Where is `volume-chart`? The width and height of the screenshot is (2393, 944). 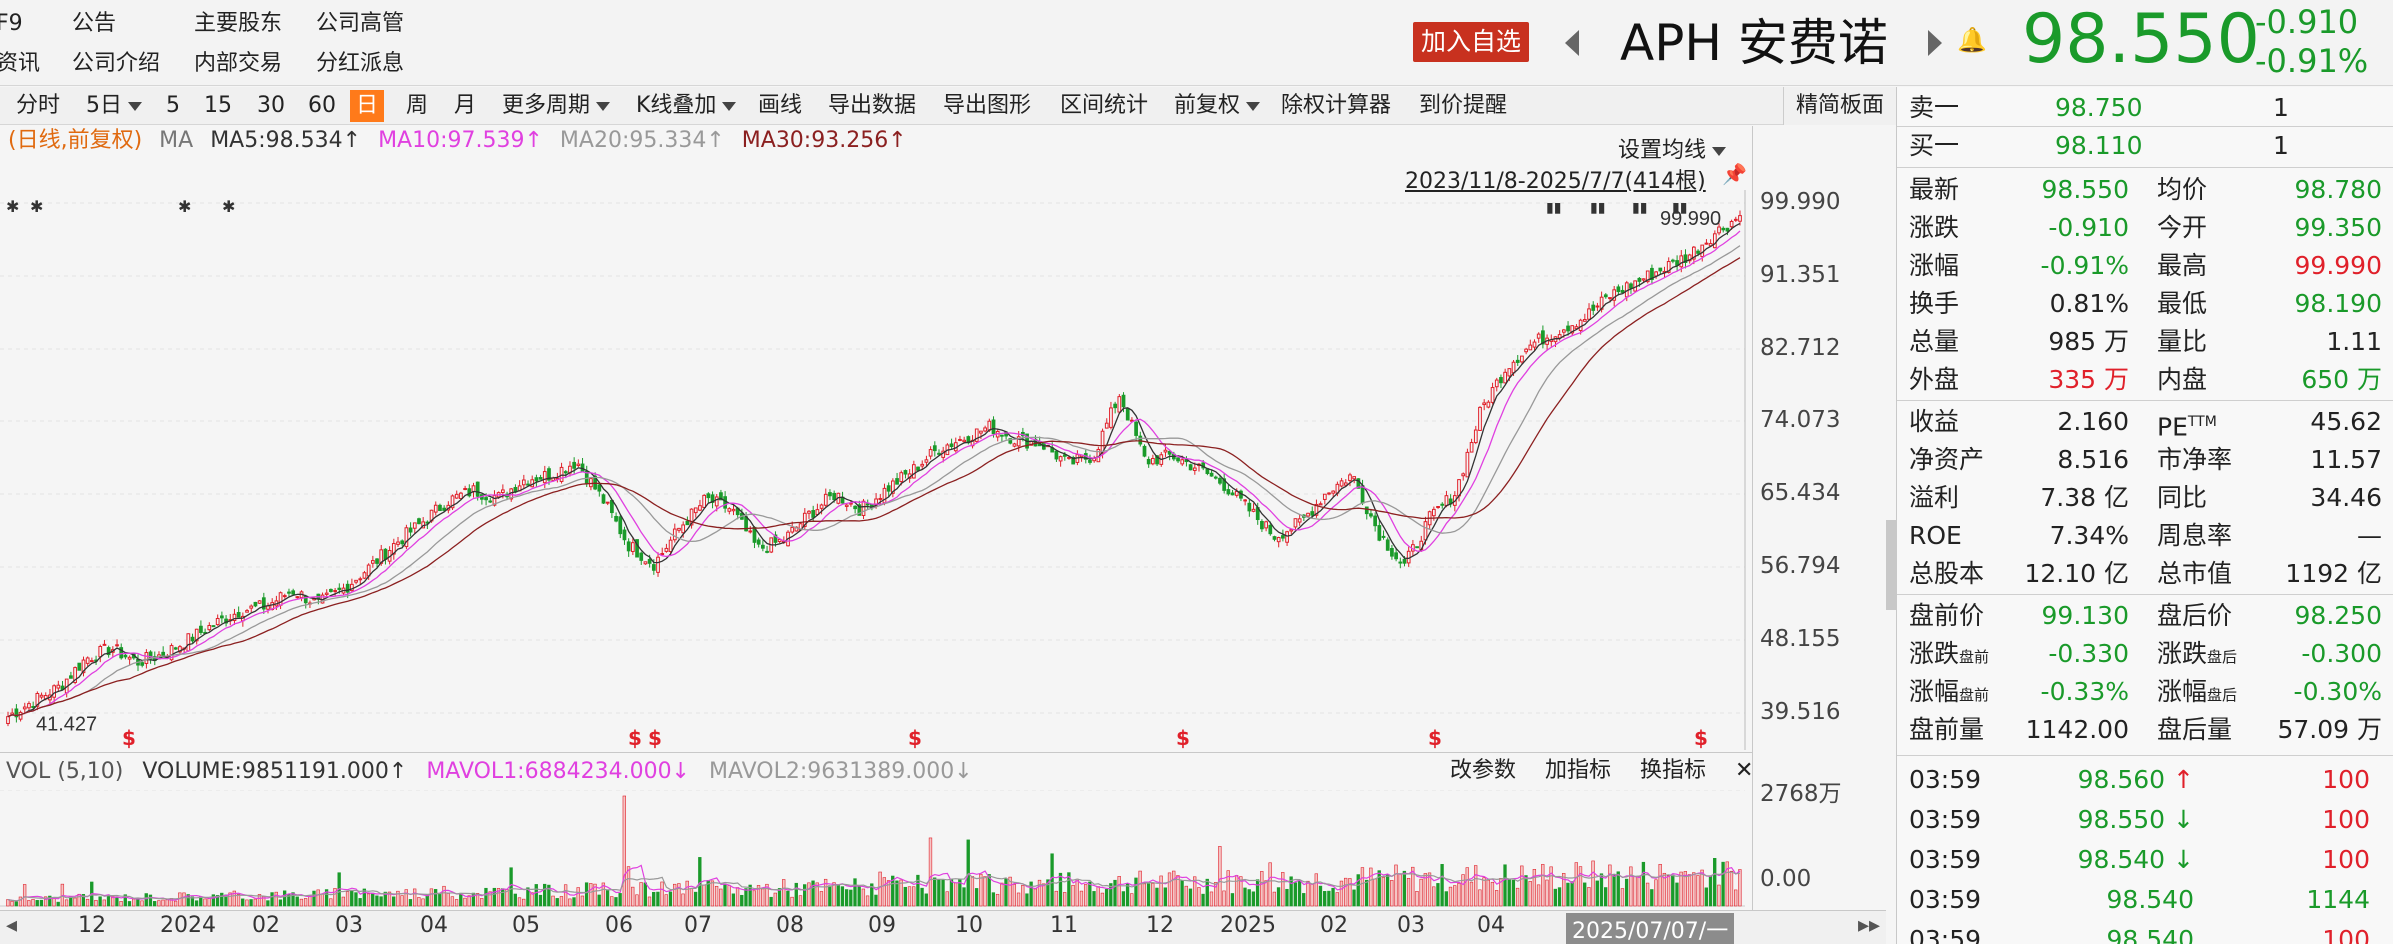
volume-chart is located at coordinates (876, 849).